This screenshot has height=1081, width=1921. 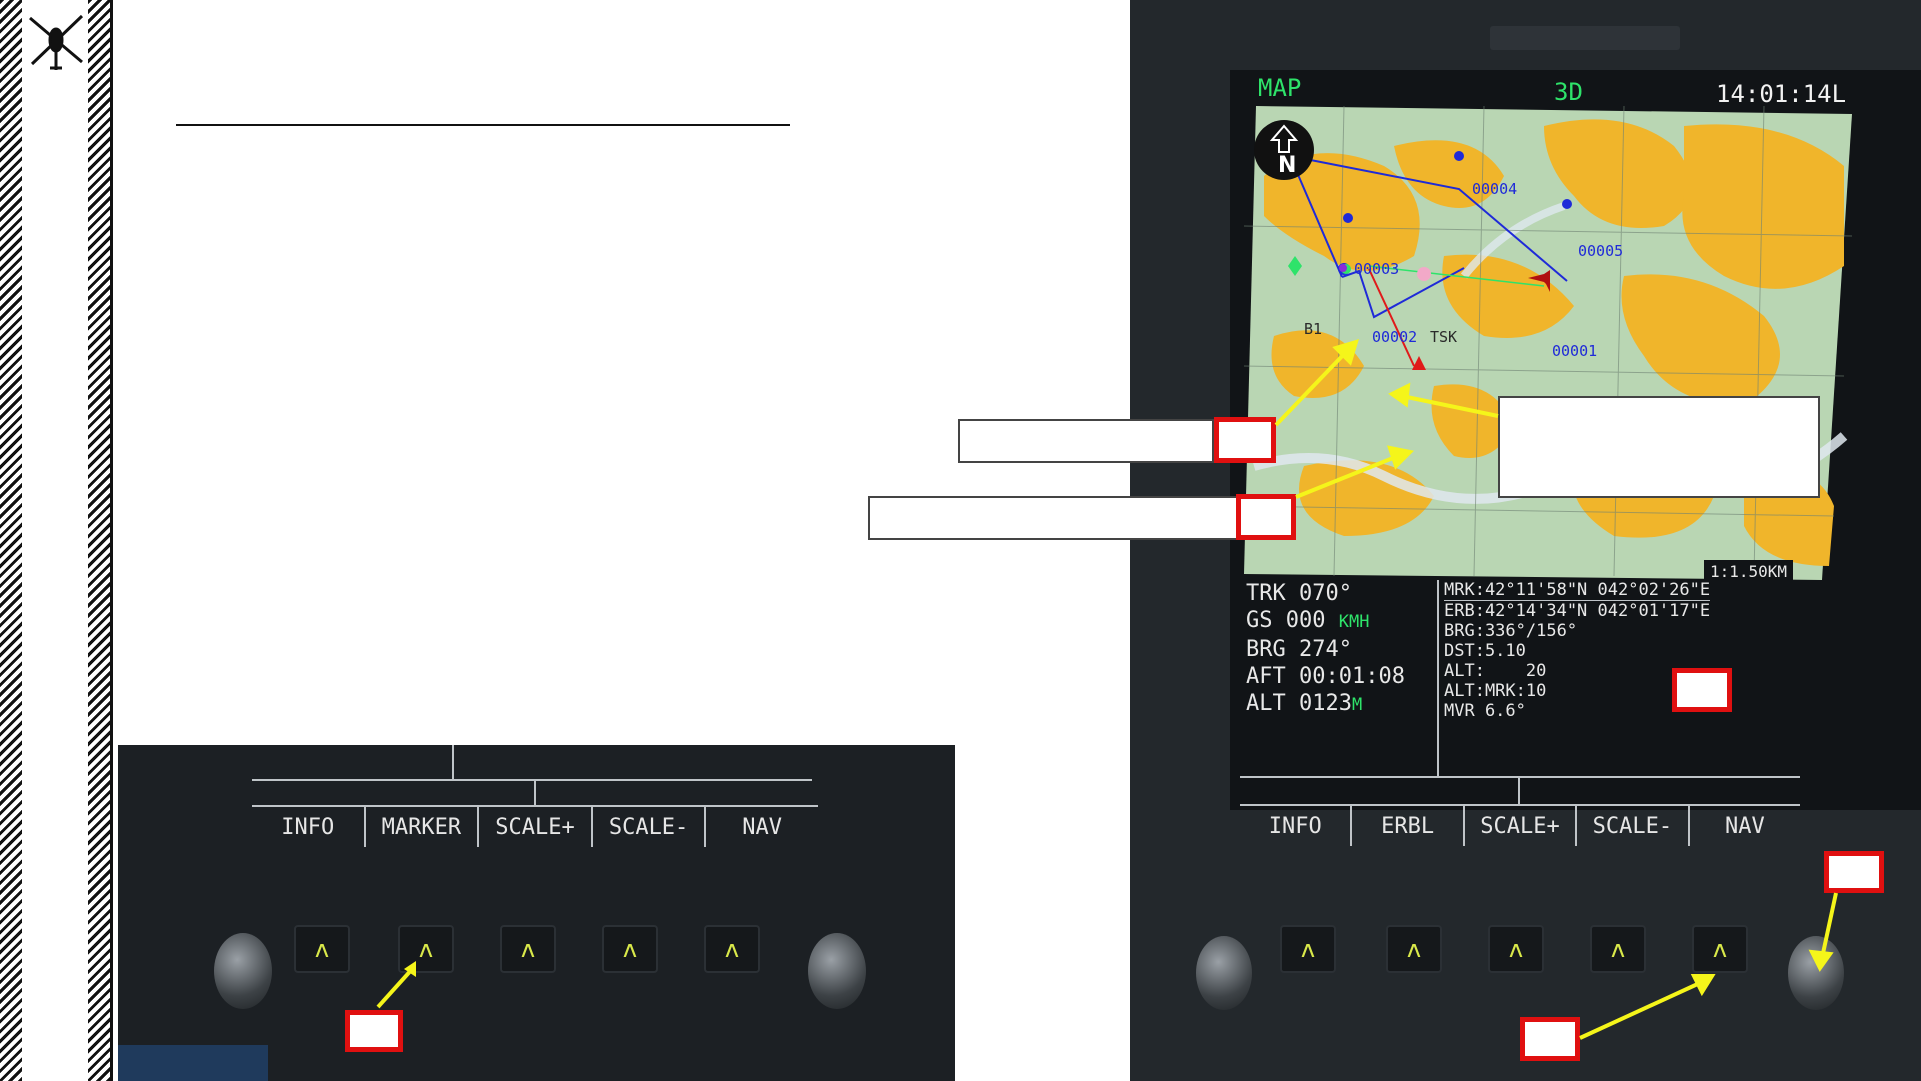 I want to click on right-mfd-softkey-labels: INFO ERBL SCALE+ SCALE- NAV, so click(x=1520, y=825).